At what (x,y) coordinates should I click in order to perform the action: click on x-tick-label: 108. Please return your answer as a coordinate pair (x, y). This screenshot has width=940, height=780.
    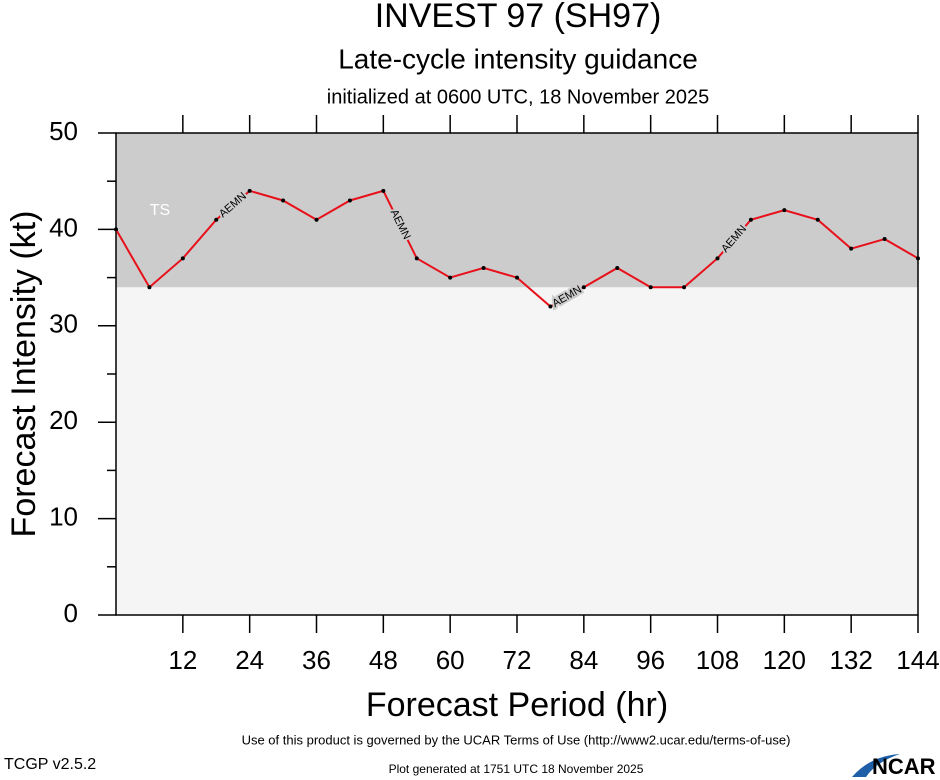
    Looking at the image, I should click on (717, 660).